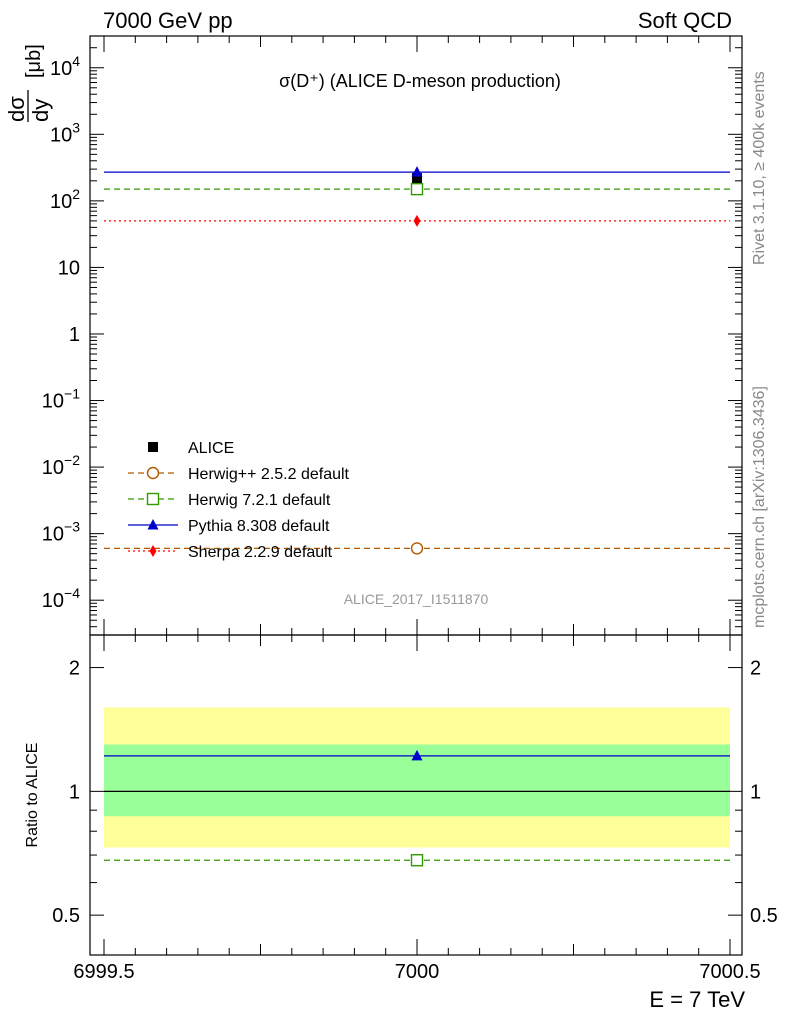 This screenshot has height=1024, width=786. I want to click on svg-text: dσ, so click(16, 109).